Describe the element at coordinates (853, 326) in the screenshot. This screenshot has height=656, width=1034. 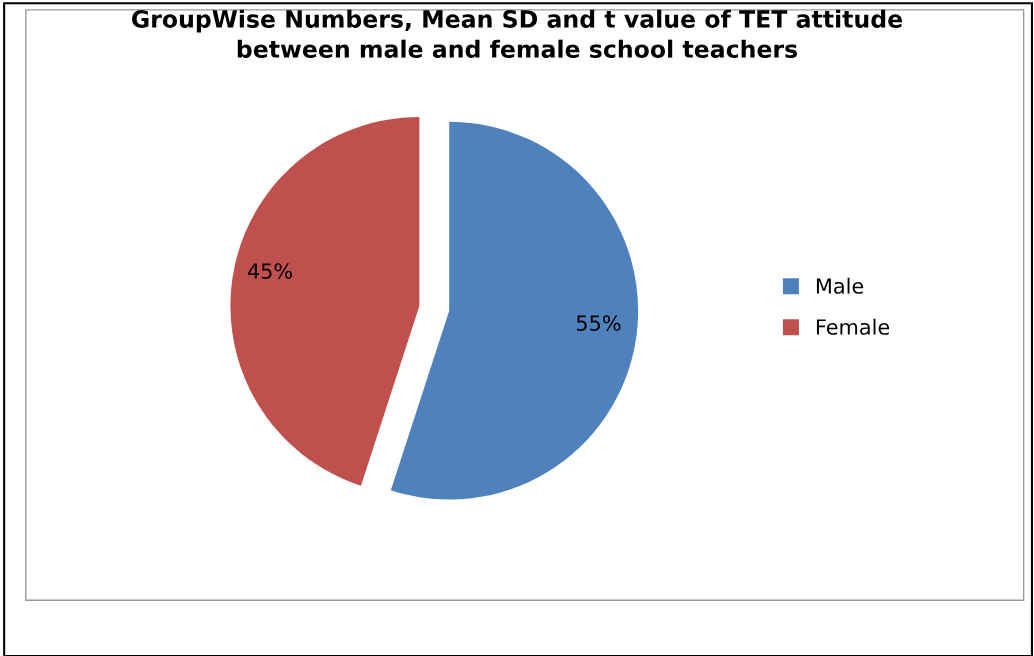
I see `legend-label: Female` at that location.